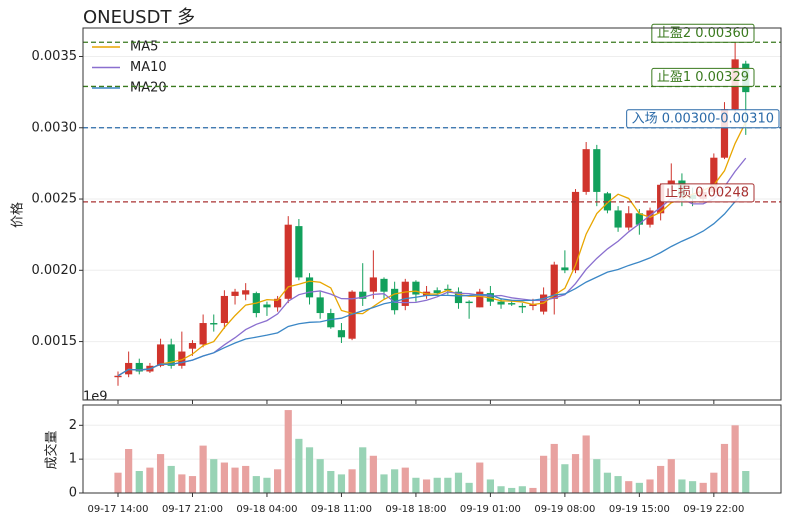 The width and height of the screenshot is (790, 526). Describe the element at coordinates (703, 118) in the screenshot. I see `level-label: 入场 0.00300-0.00310` at that location.